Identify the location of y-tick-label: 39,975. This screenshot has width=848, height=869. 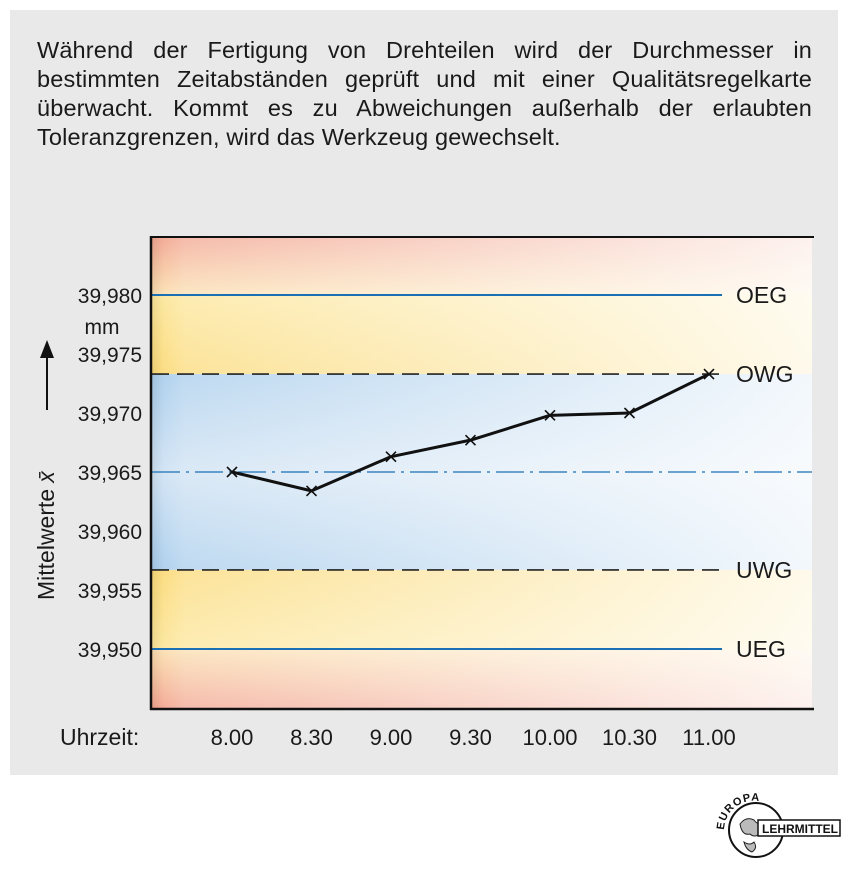
(110, 355).